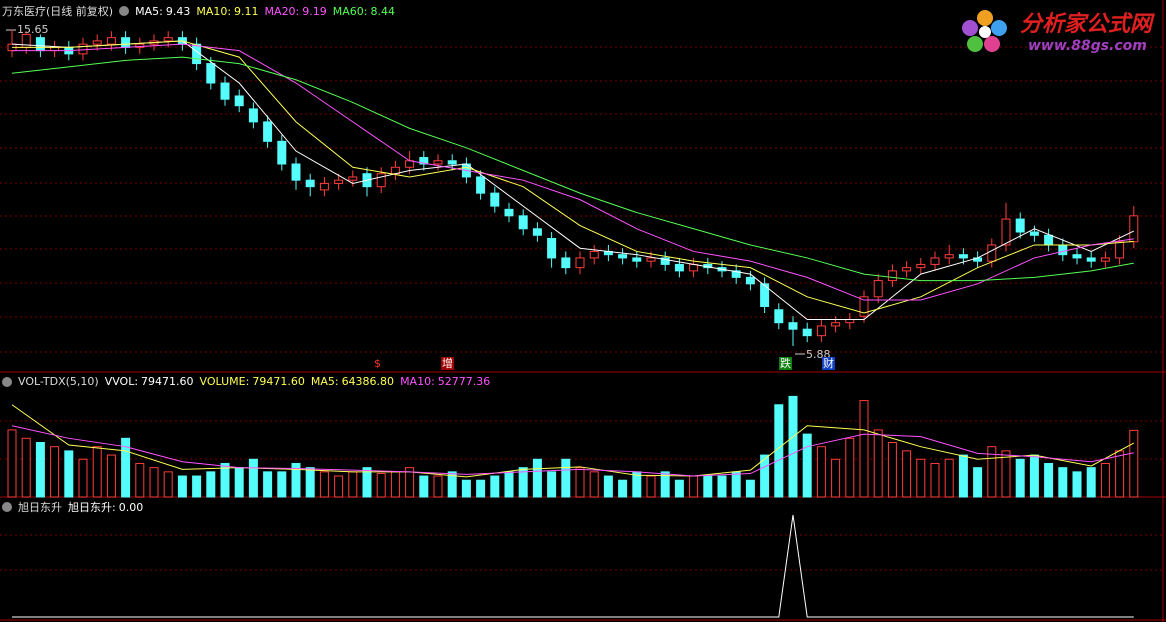 The width and height of the screenshot is (1166, 622). I want to click on legend: MA10: 9.11, so click(227, 11).